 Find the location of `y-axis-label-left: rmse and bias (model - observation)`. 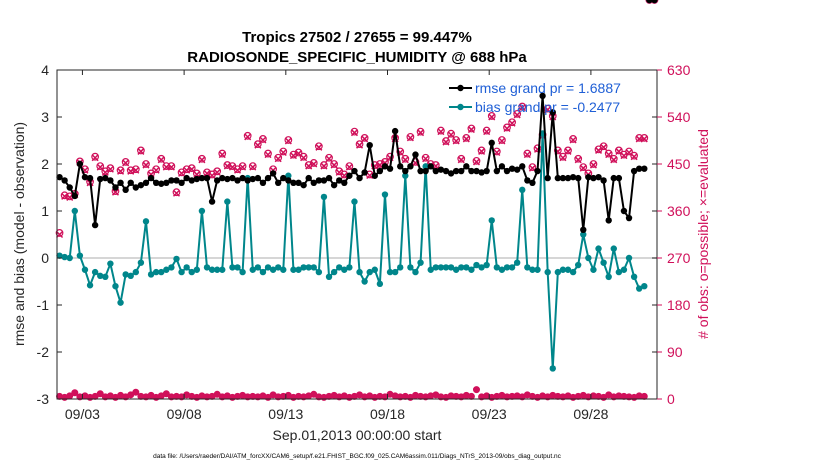

y-axis-label-left: rmse and bias (model - observation) is located at coordinates (19, 234).